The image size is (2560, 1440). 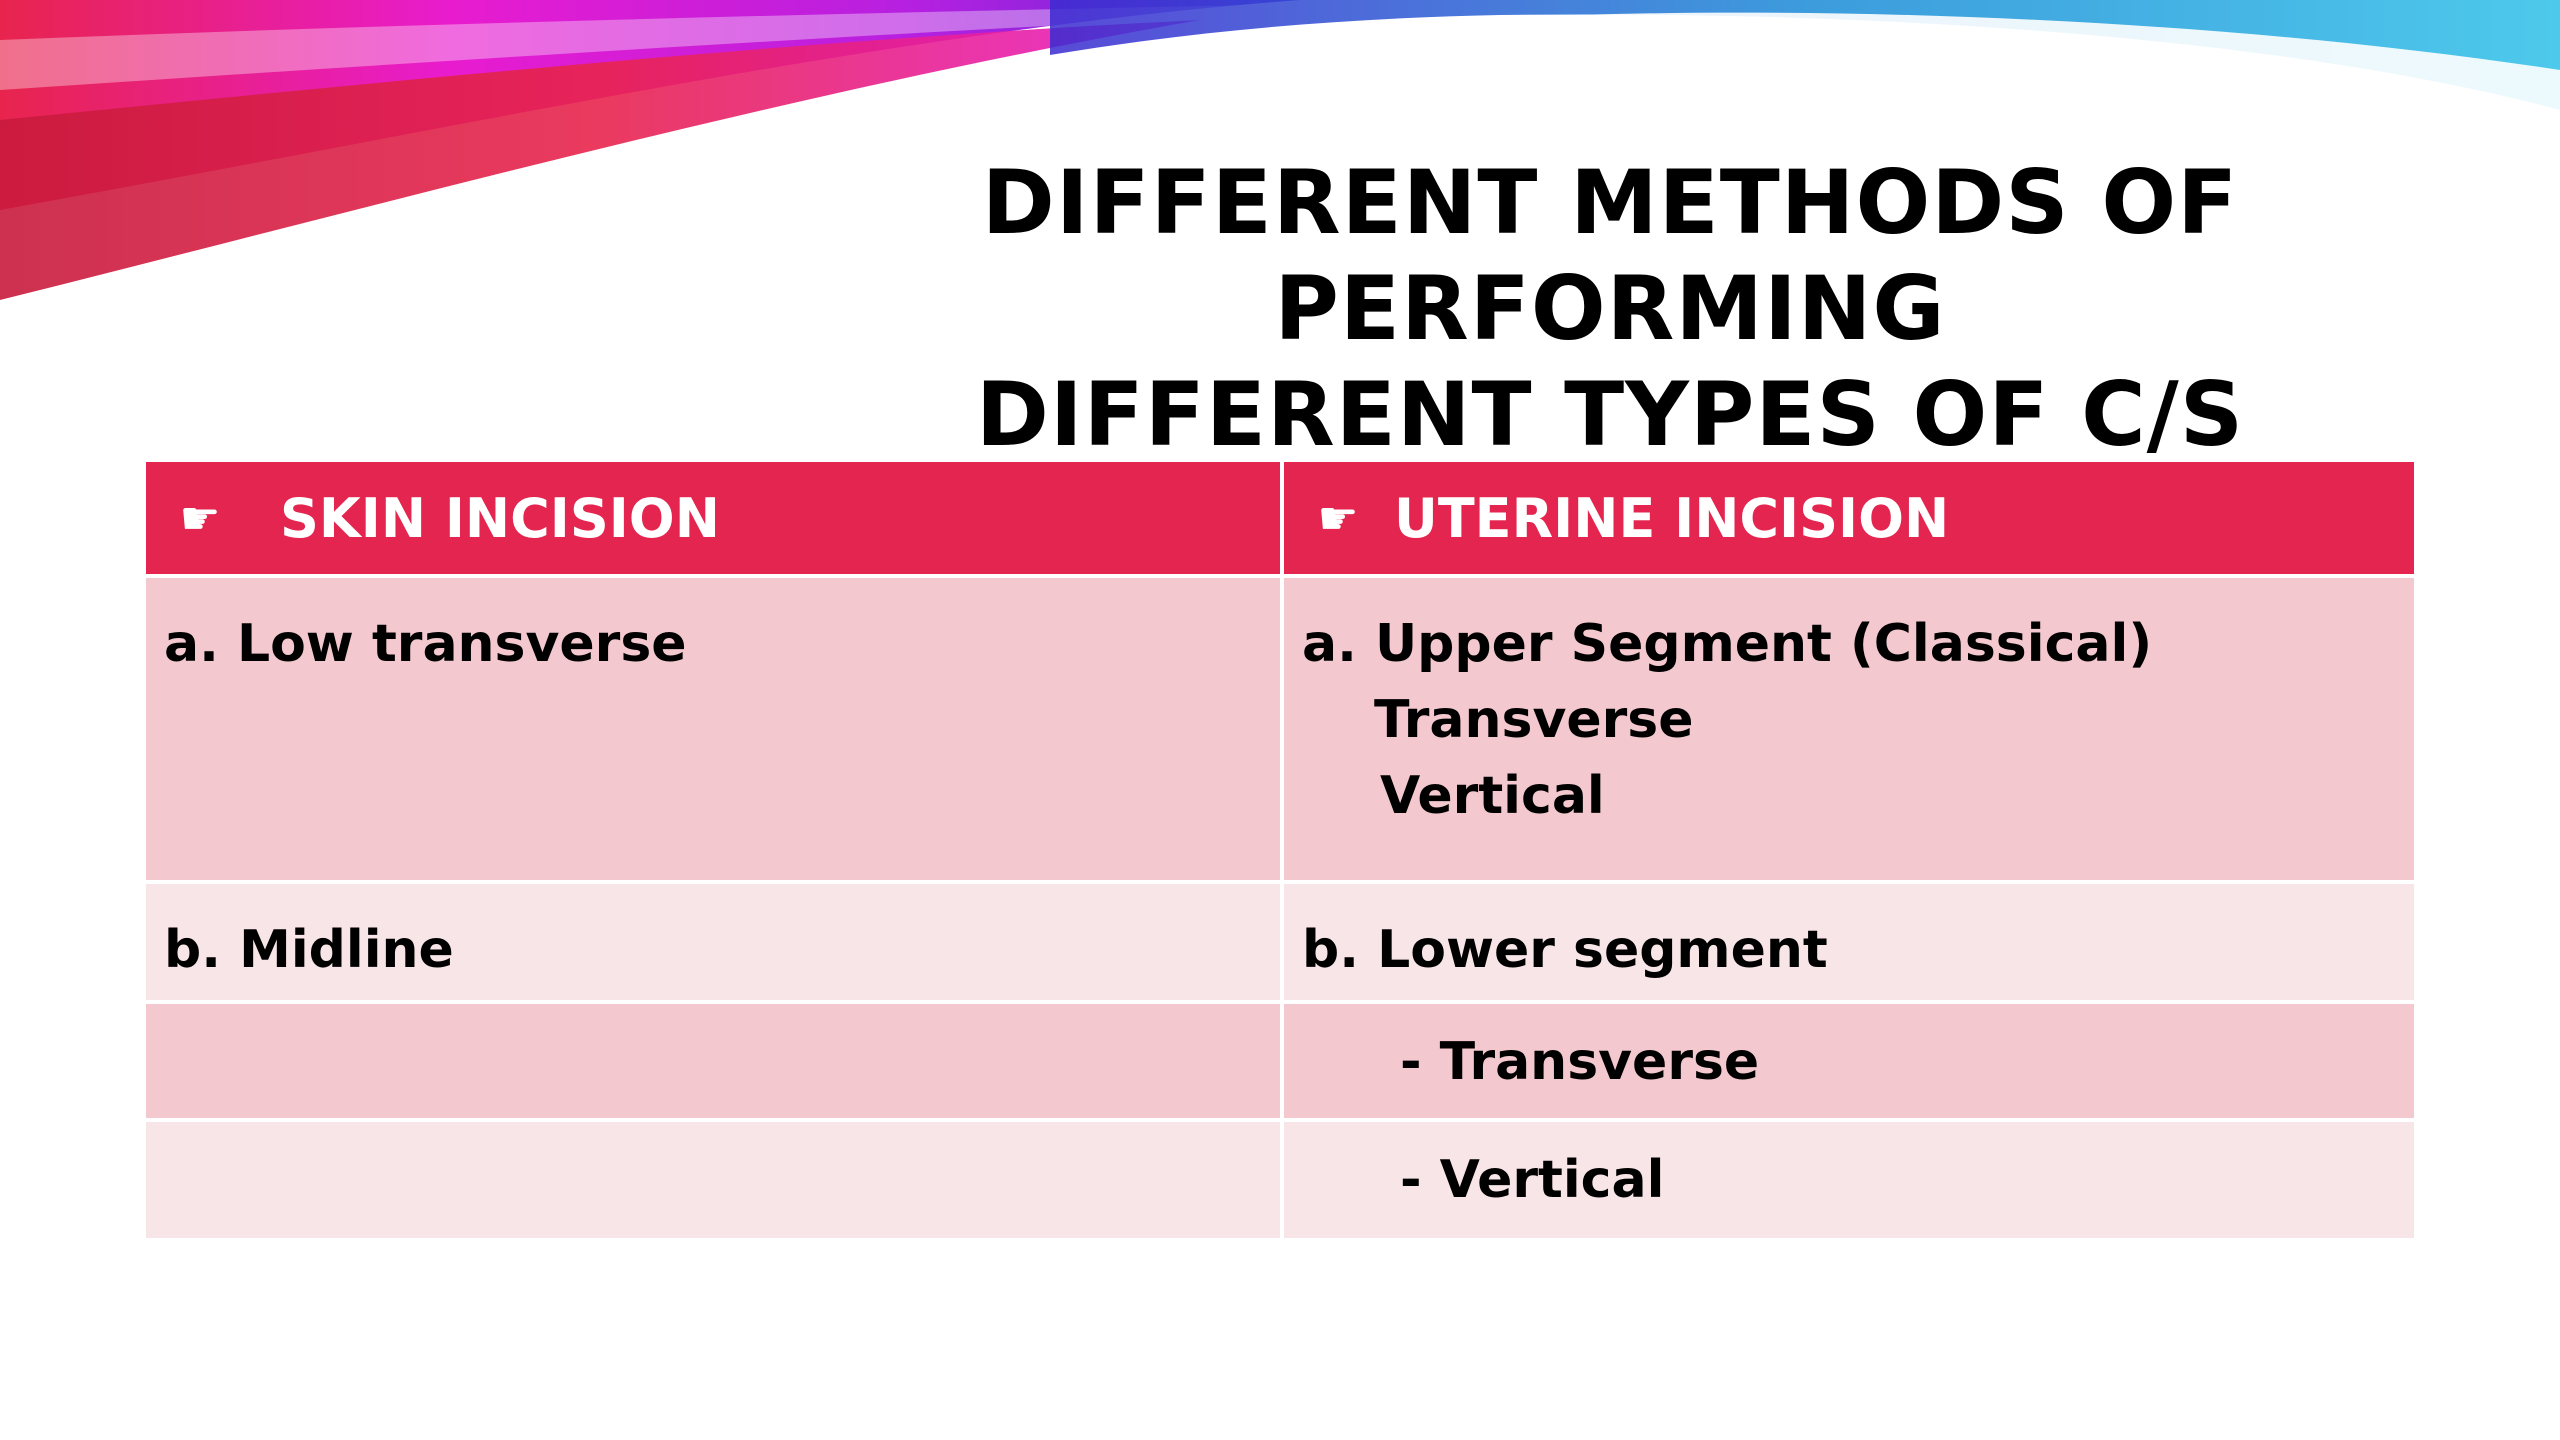 What do you see at coordinates (1565, 950) in the screenshot?
I see `cell-text: b. Lower segment` at bounding box center [1565, 950].